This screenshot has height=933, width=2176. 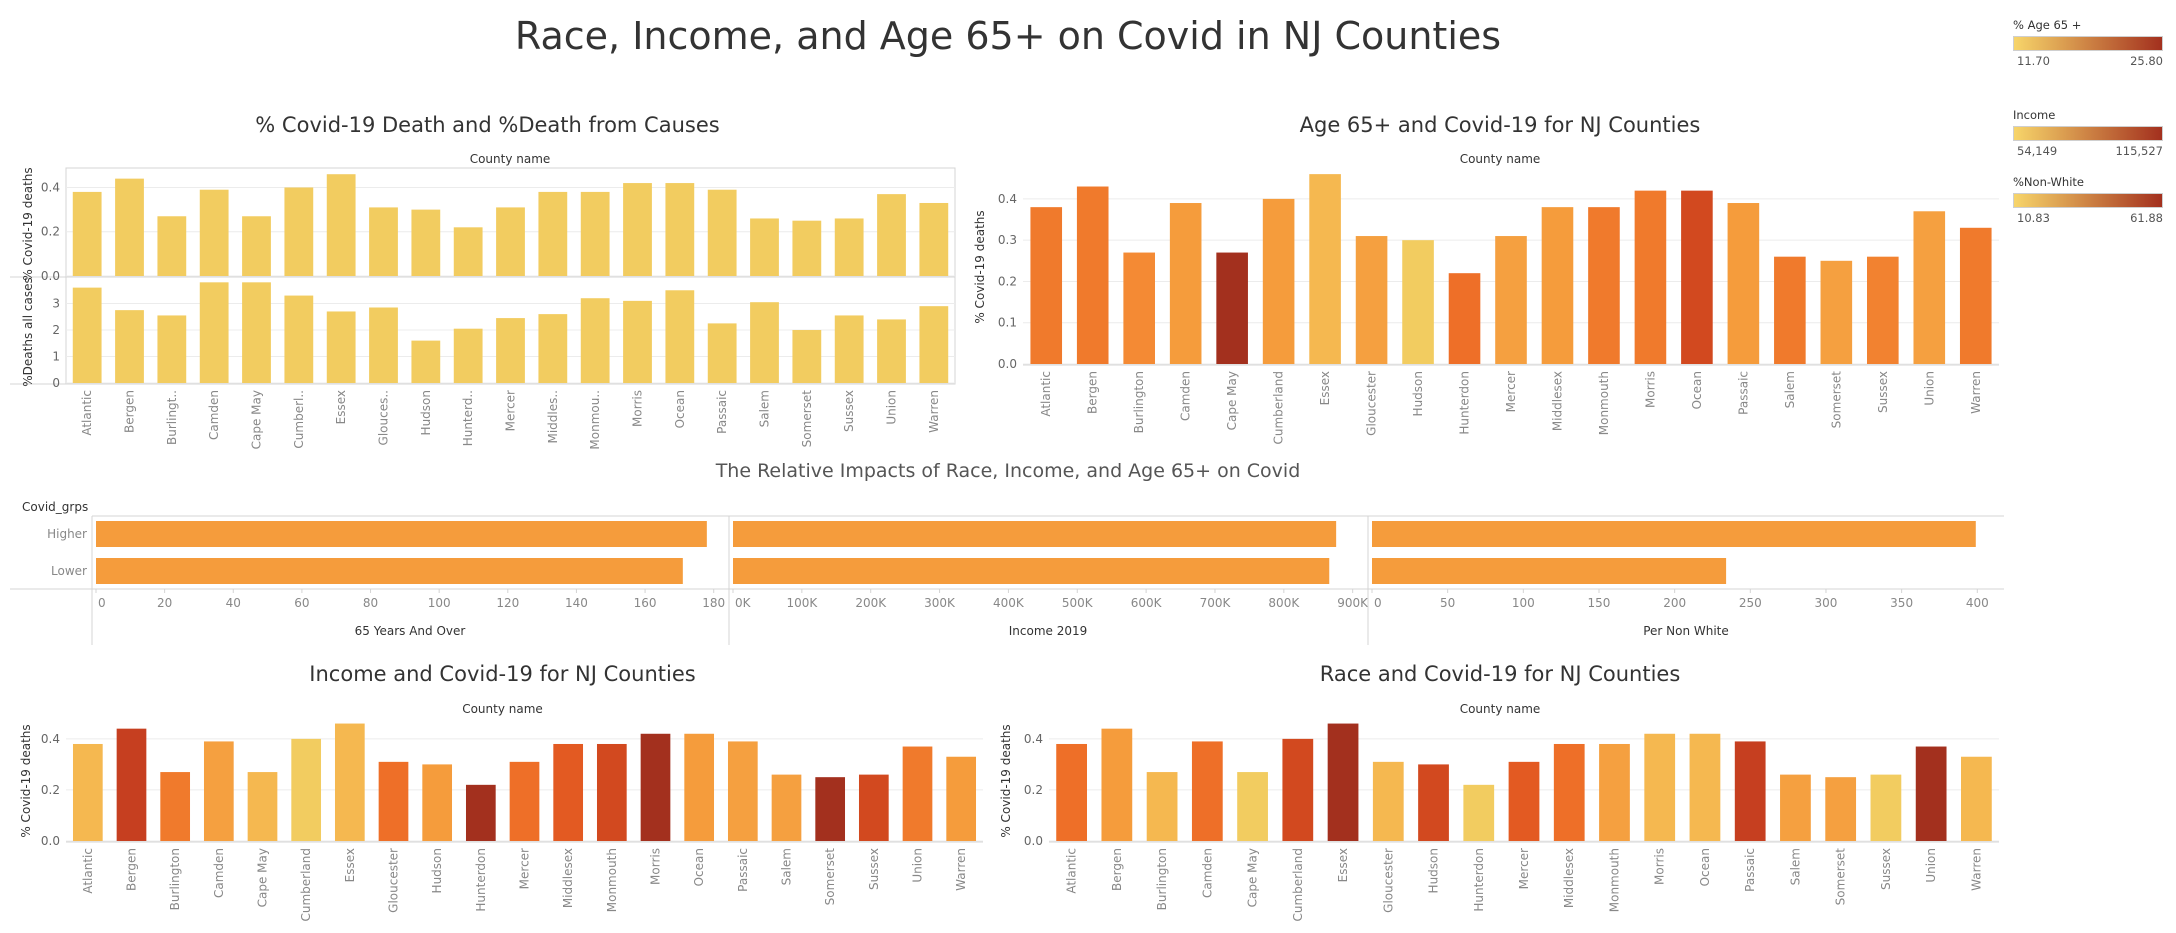 I want to click on x-tick-label: 200K, so click(x=871, y=603).